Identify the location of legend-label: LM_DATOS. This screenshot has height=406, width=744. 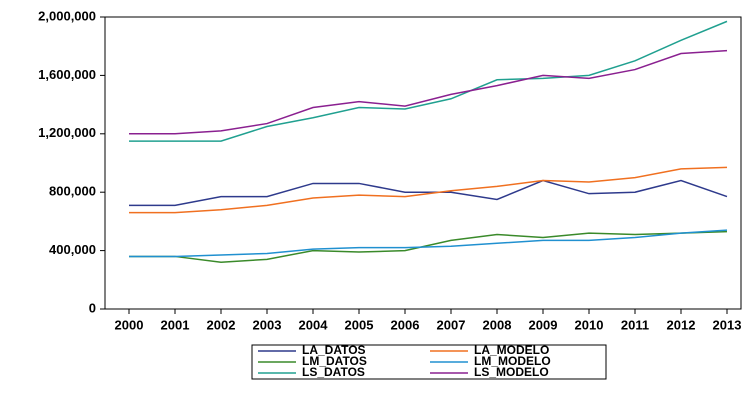
(334, 361).